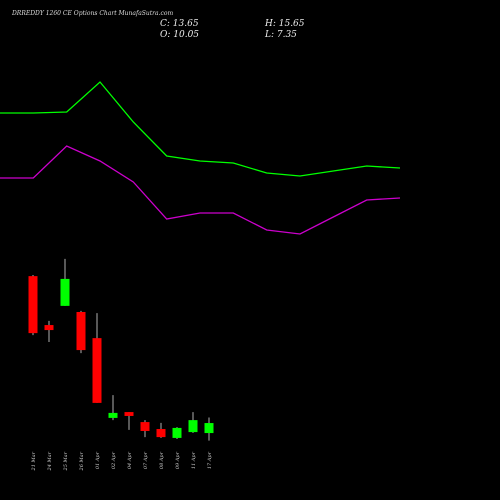 This screenshot has width=500, height=500. What do you see at coordinates (114, 460) in the screenshot?
I see `x-tick-label: 02 Apr` at bounding box center [114, 460].